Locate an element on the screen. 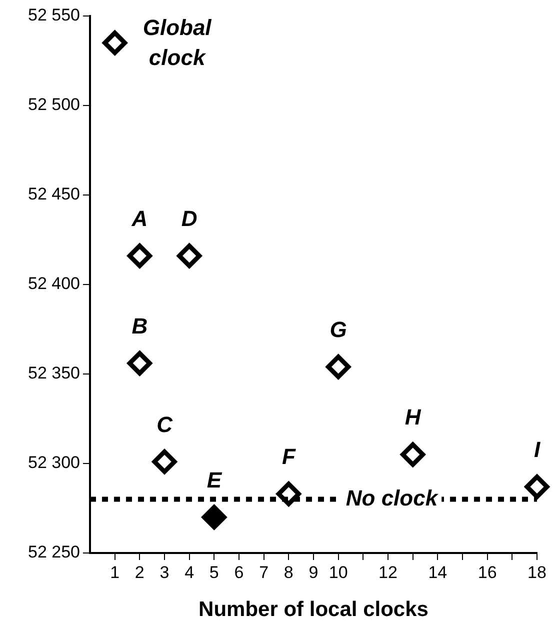 The width and height of the screenshot is (555, 627). annotation: E is located at coordinates (214, 479).